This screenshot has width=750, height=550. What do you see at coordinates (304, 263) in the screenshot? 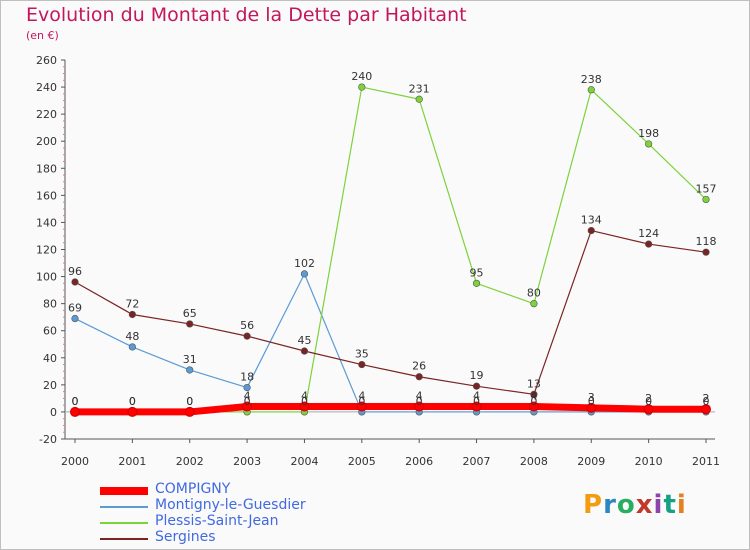
I see `data-label-montigny-le-guesdier: 102` at bounding box center [304, 263].